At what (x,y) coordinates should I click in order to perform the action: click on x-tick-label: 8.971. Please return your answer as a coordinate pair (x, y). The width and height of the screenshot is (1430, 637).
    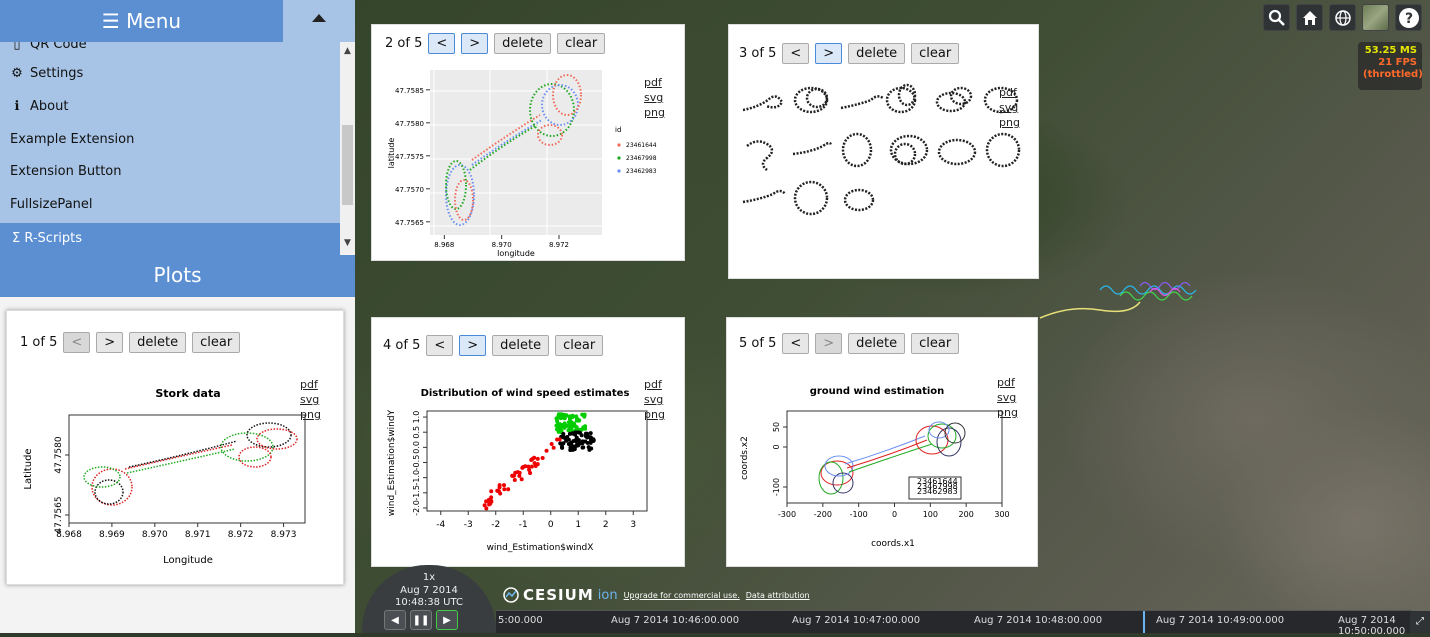
    Looking at the image, I should click on (198, 535).